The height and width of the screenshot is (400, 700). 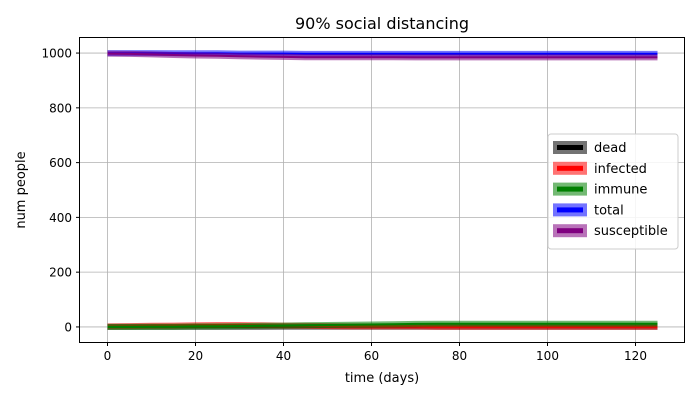 I want to click on x-axis-ticks: 0 20 40 60 80 100 120, so click(x=375, y=352).